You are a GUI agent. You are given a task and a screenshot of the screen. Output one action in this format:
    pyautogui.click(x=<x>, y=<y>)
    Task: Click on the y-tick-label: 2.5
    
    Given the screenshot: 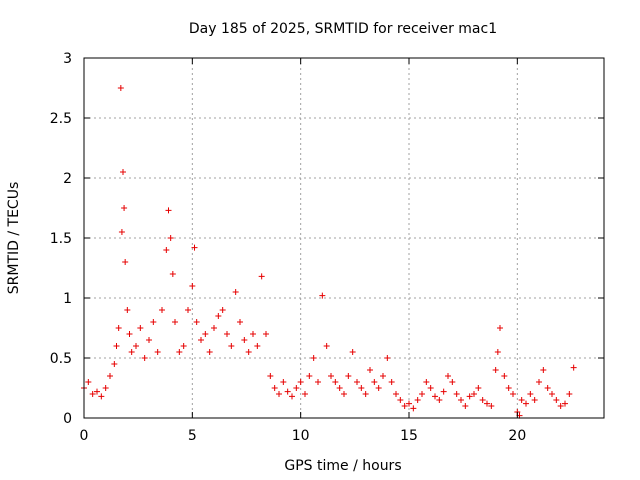 What is the action you would take?
    pyautogui.click(x=61, y=119)
    